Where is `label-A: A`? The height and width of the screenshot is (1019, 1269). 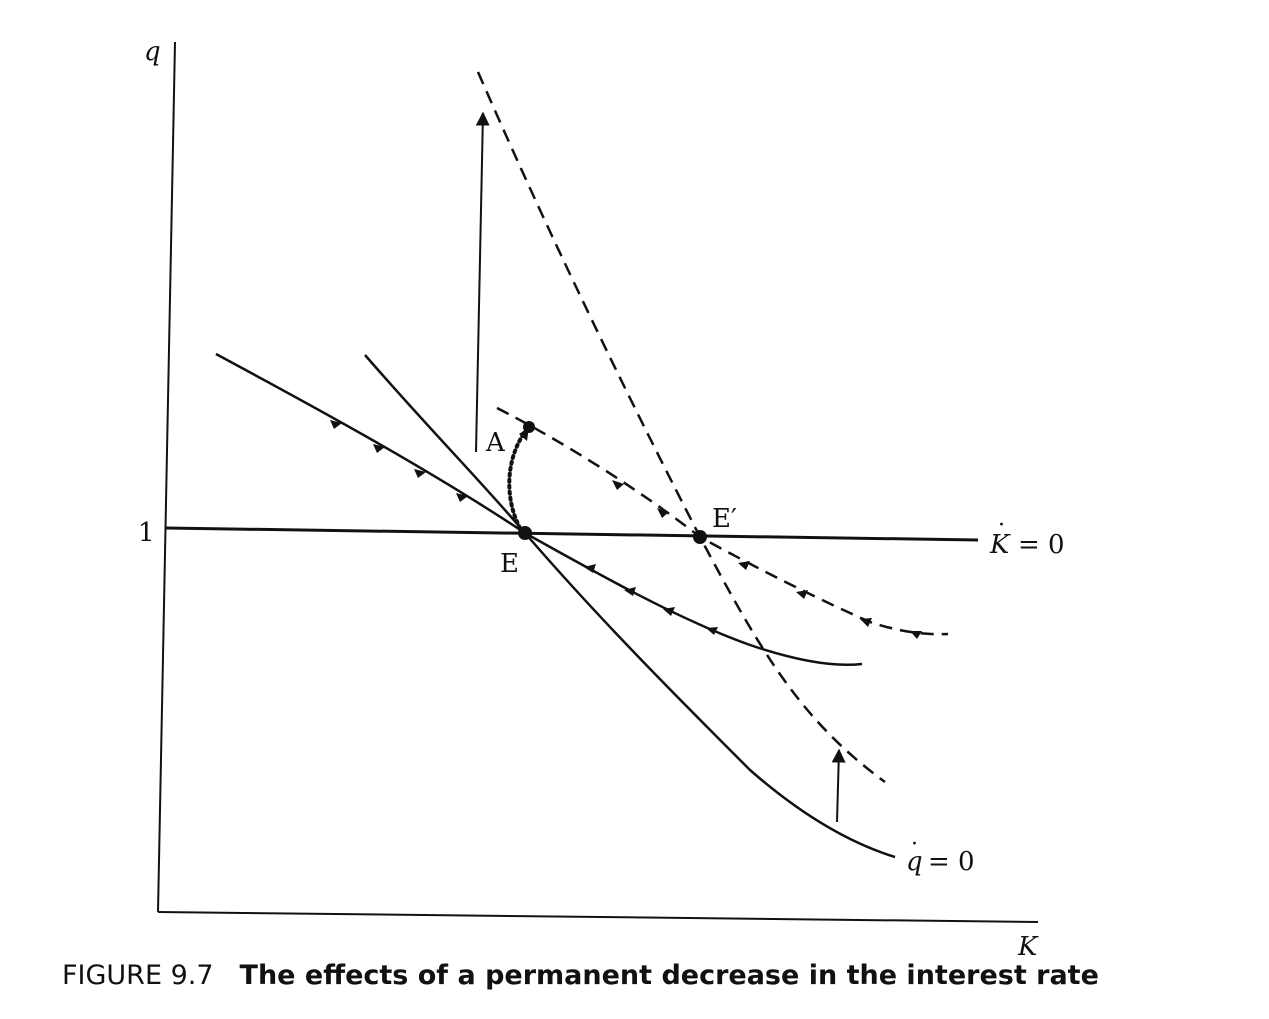
label-A: A is located at coordinates (495, 443).